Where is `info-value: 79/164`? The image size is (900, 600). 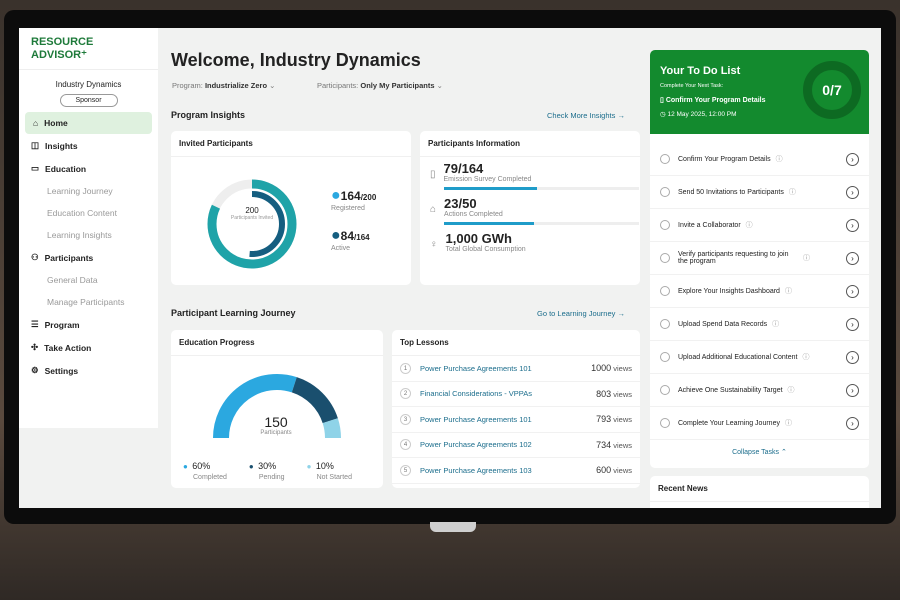
info-value: 79/164 is located at coordinates (463, 168).